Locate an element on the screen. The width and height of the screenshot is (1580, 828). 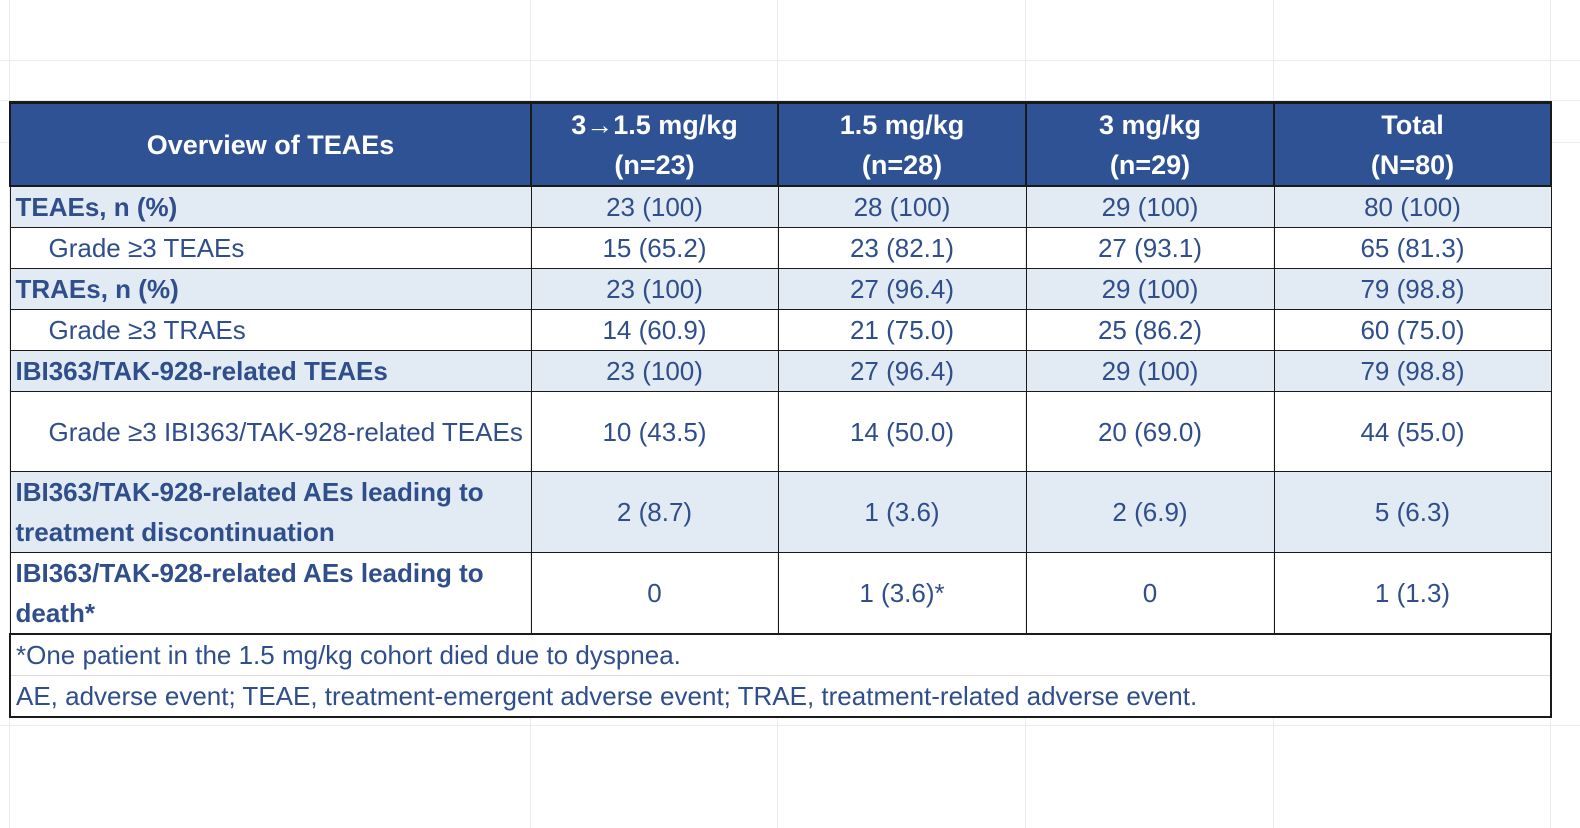
header-col-3to1.5-dose: 3→1.5 mg/kg is located at coordinates (654, 124).